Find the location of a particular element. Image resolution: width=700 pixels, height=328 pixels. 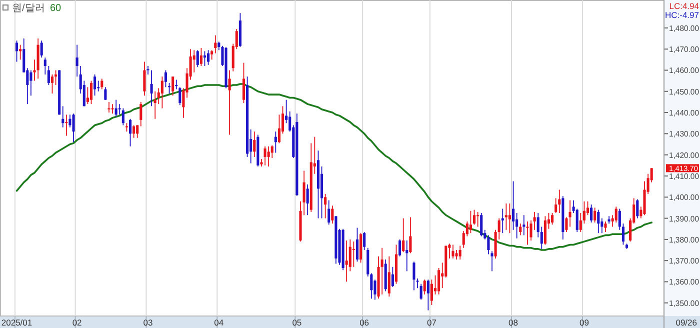

x-tick-label: 05 is located at coordinates (297, 323).